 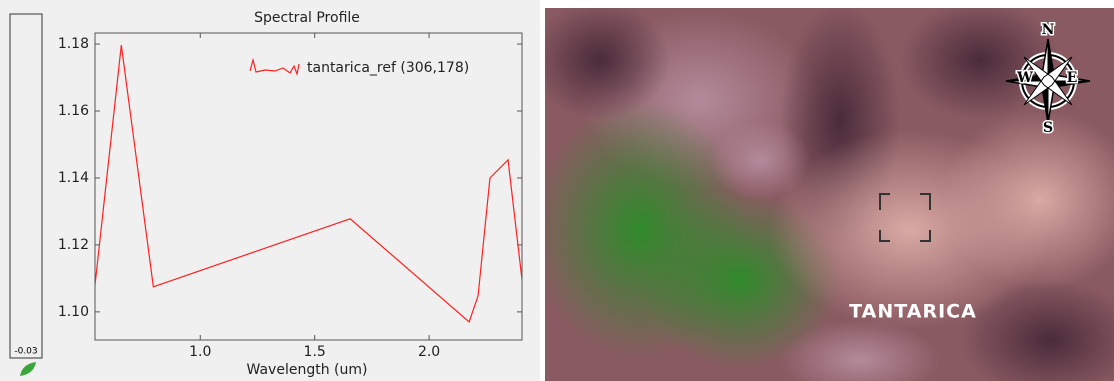 I want to click on x-tick-label: 2.0, so click(x=429, y=352).